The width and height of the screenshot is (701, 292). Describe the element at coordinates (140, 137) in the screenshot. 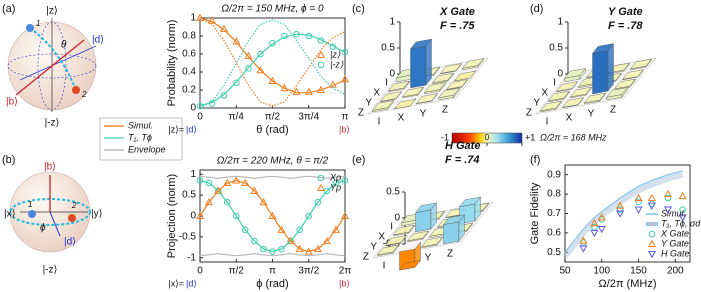

I see `legend-label: T₁, Tϕ` at that location.